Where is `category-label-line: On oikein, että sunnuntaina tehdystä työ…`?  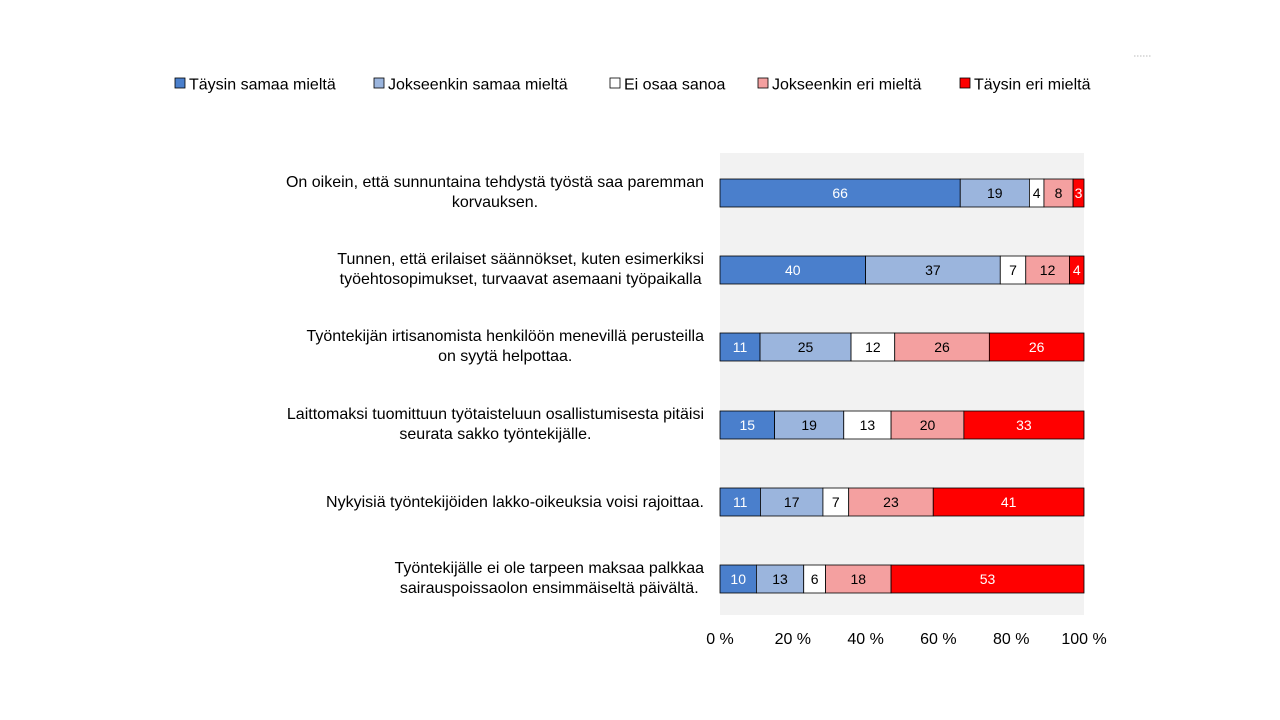
category-label-line: On oikein, että sunnuntaina tehdystä työ… is located at coordinates (495, 182).